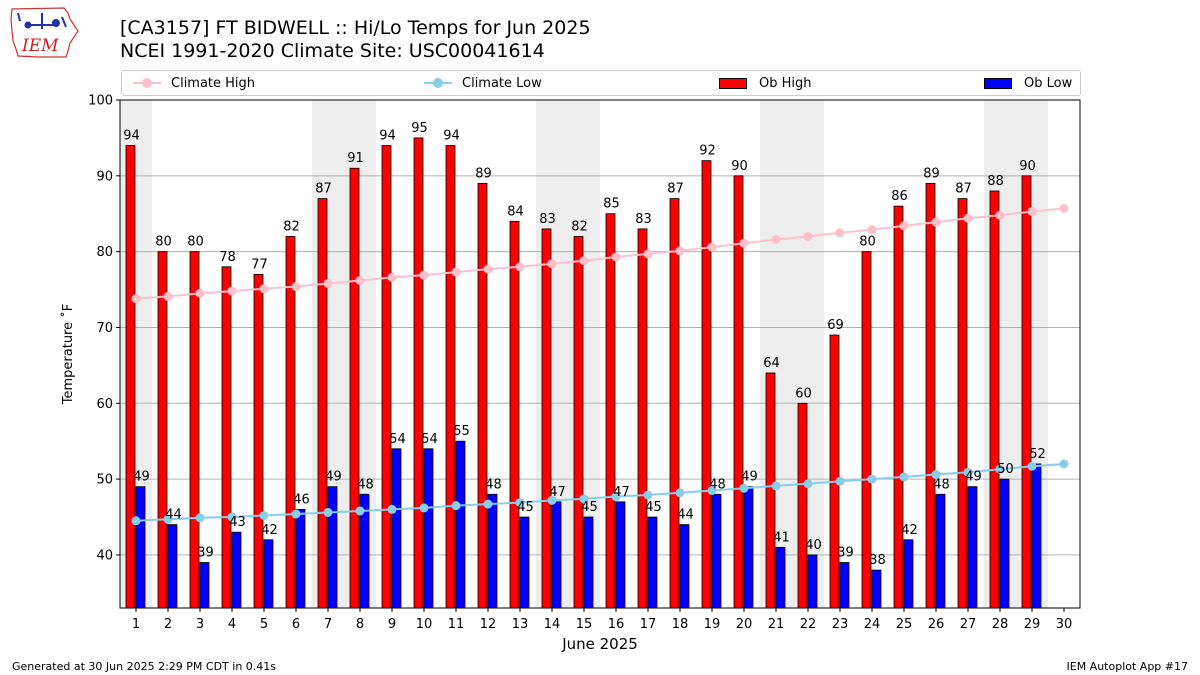 Image resolution: width=1200 pixels, height=675 pixels. What do you see at coordinates (739, 166) in the screenshot?
I see `data-label-ob-high: 90` at bounding box center [739, 166].